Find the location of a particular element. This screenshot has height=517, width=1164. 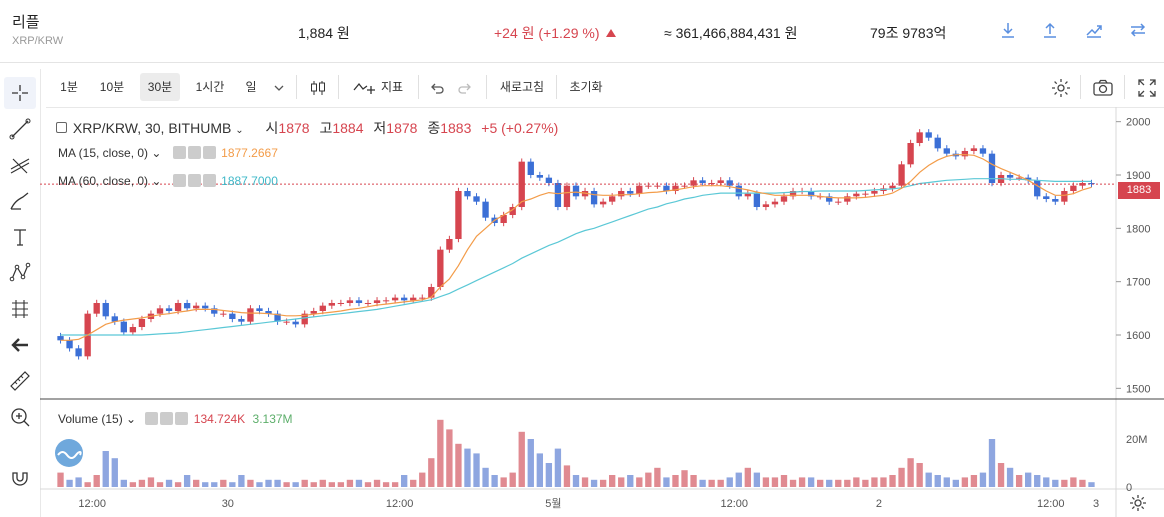

fib-icon is located at coordinates (20, 165).